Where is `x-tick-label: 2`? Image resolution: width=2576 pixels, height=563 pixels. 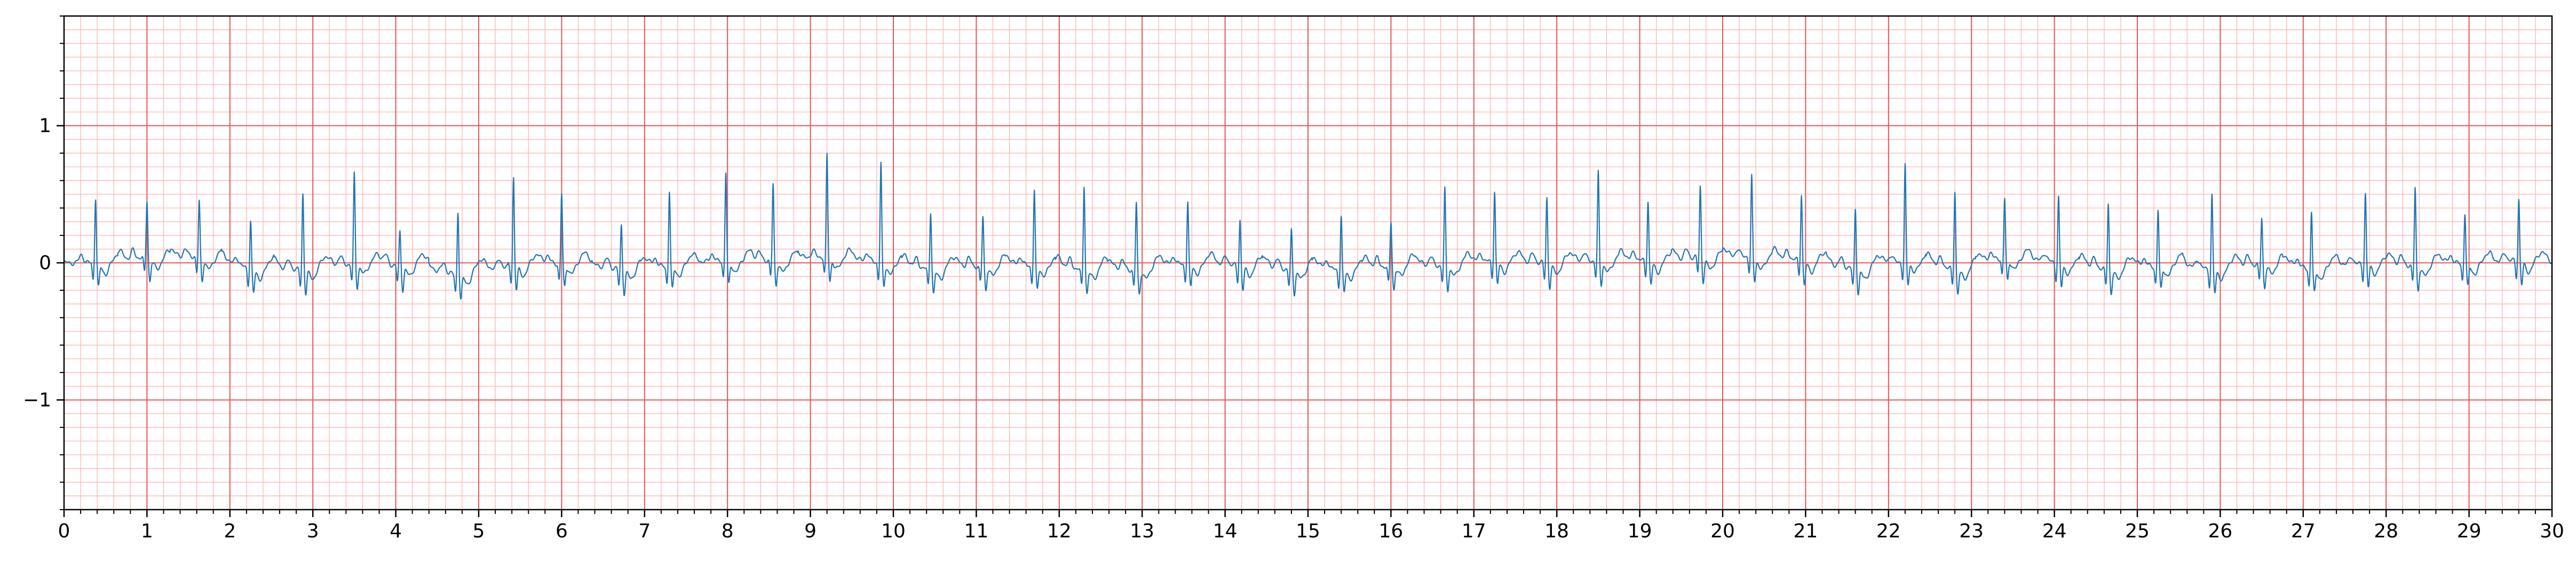
x-tick-label: 2 is located at coordinates (230, 531).